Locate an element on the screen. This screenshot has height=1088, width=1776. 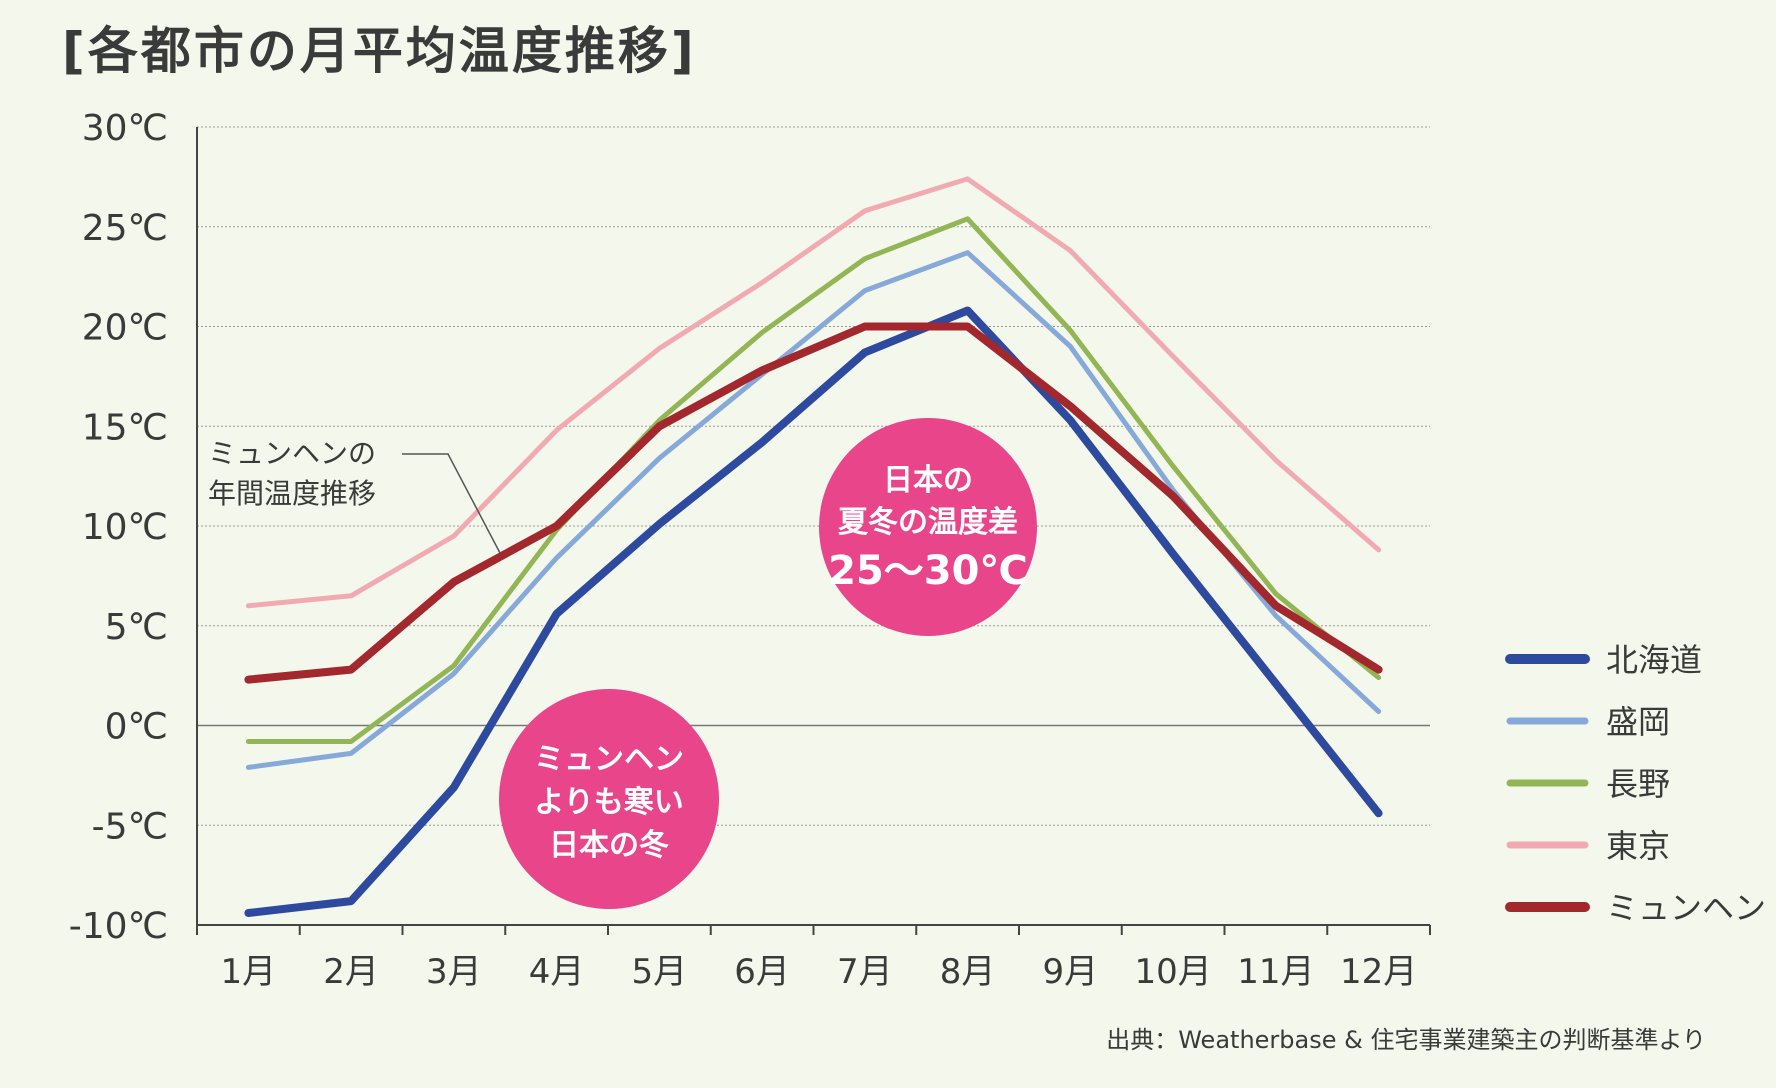
y-tick-label: -10℃ is located at coordinates (118, 926).